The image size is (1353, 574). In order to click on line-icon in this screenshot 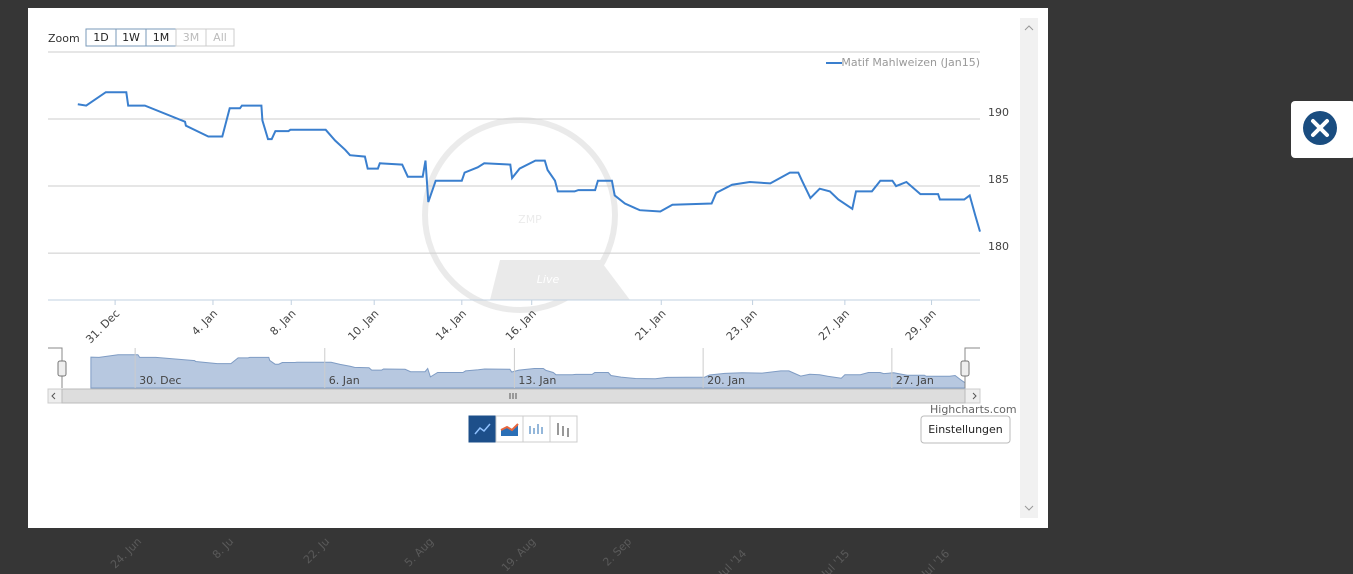, I will do `click(482, 429)`.